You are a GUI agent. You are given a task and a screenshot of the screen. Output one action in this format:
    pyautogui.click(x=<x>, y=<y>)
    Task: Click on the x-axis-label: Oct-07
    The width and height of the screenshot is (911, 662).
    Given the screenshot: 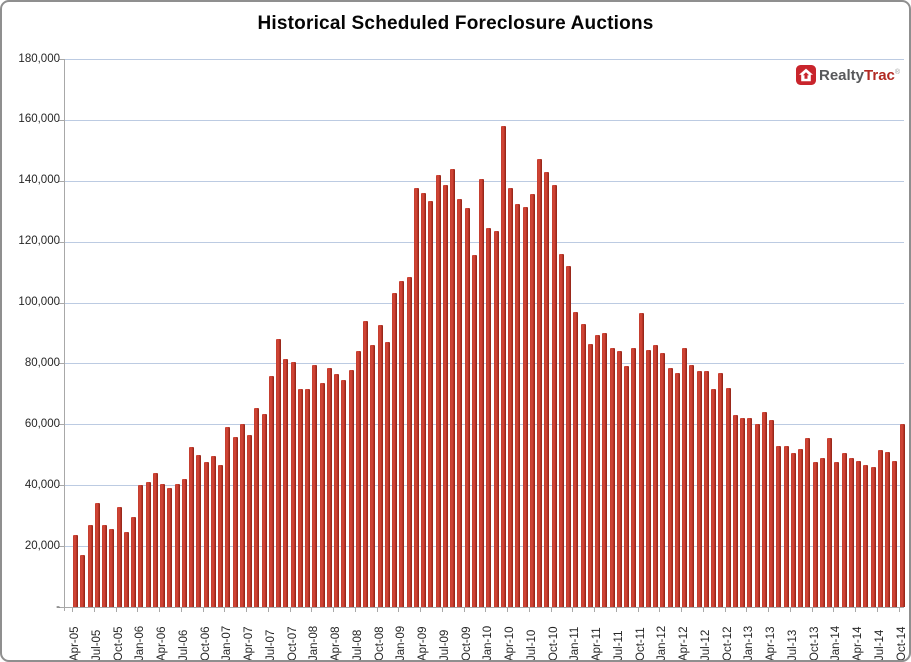 What is the action you would take?
    pyautogui.click(x=292, y=643)
    